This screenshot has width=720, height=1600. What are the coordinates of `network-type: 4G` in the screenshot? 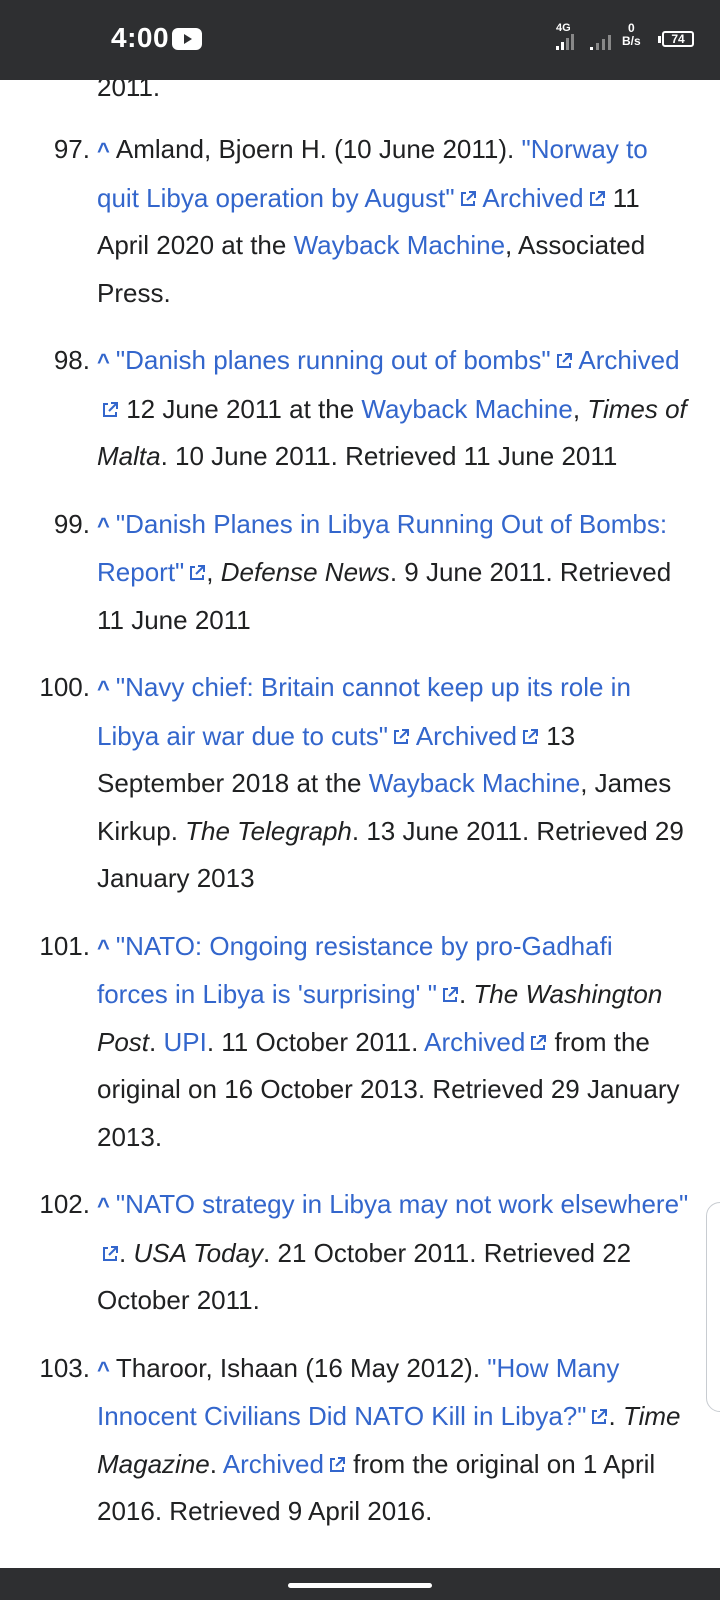 It's located at (563, 28).